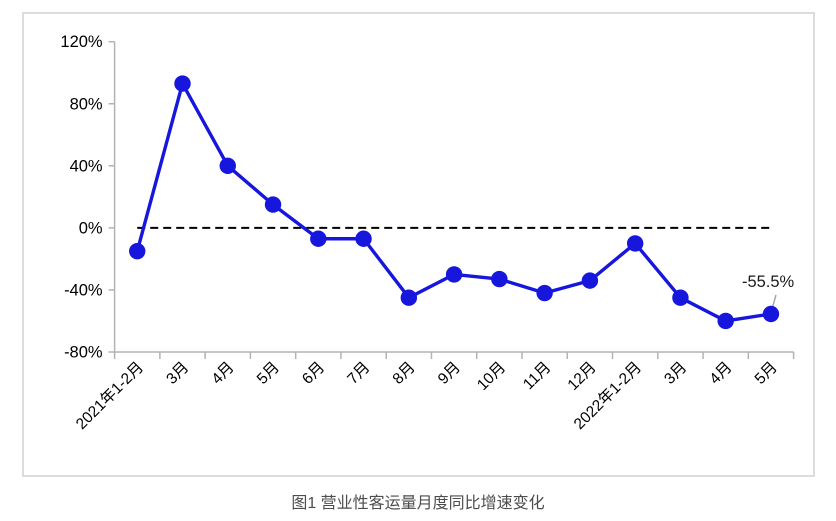  What do you see at coordinates (449, 373) in the screenshot?
I see `x-axis-label: 9月` at bounding box center [449, 373].